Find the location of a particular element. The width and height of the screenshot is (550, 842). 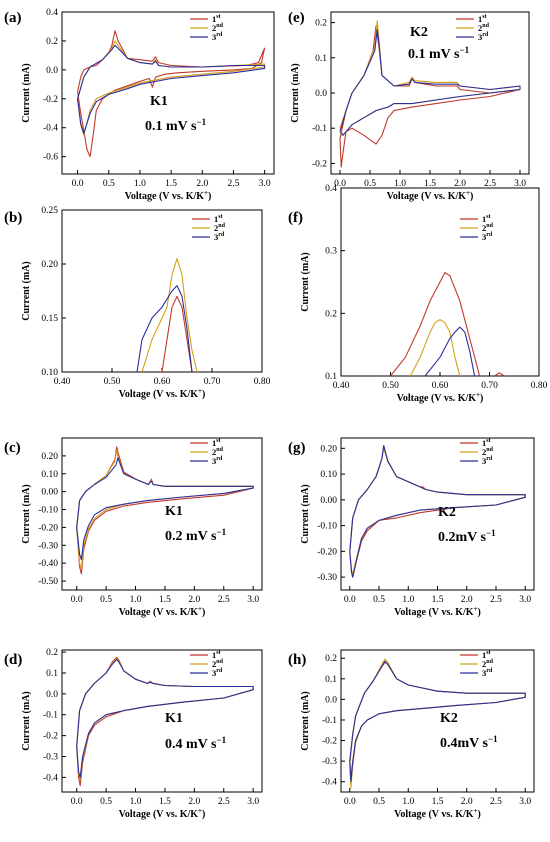

scan-rate-label: 0.1 mV s−1 is located at coordinates (176, 125).